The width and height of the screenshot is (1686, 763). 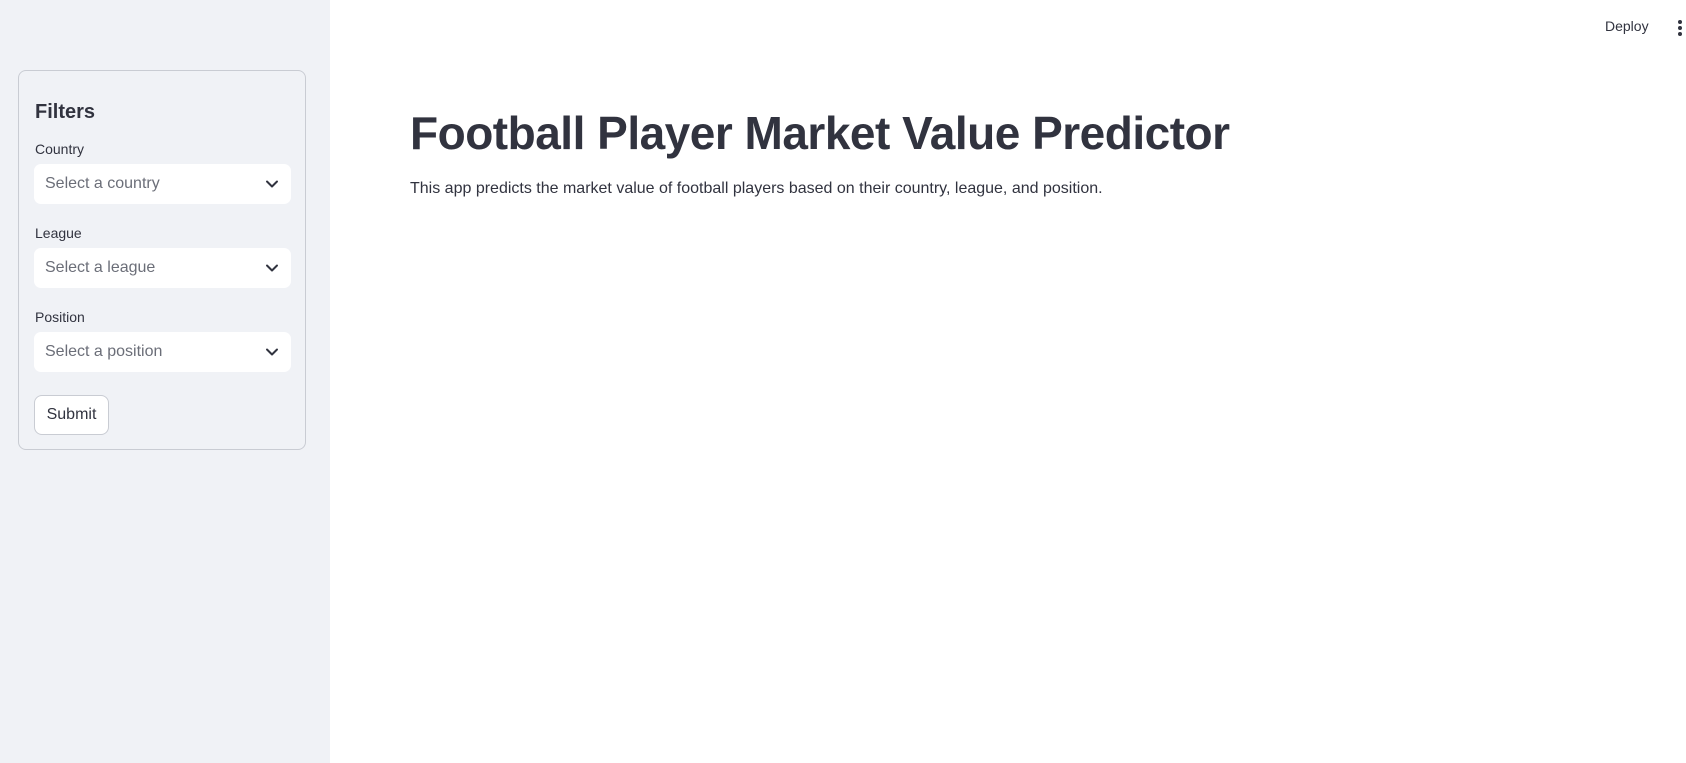 What do you see at coordinates (1627, 26) in the screenshot?
I see `deploy-button: Deploy` at bounding box center [1627, 26].